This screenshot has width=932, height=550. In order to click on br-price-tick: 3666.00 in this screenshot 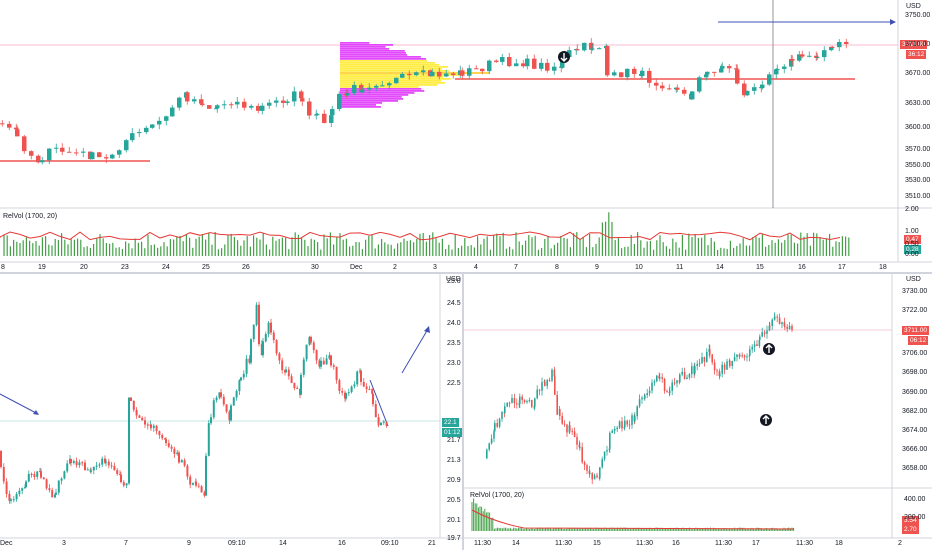, I will do `click(915, 449)`.